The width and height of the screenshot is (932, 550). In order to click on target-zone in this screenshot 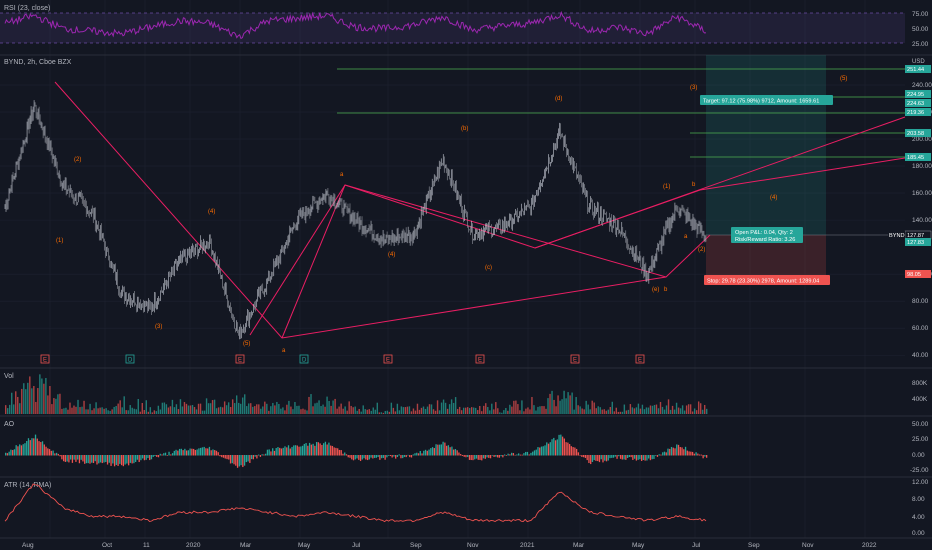, I will do `click(766, 145)`.